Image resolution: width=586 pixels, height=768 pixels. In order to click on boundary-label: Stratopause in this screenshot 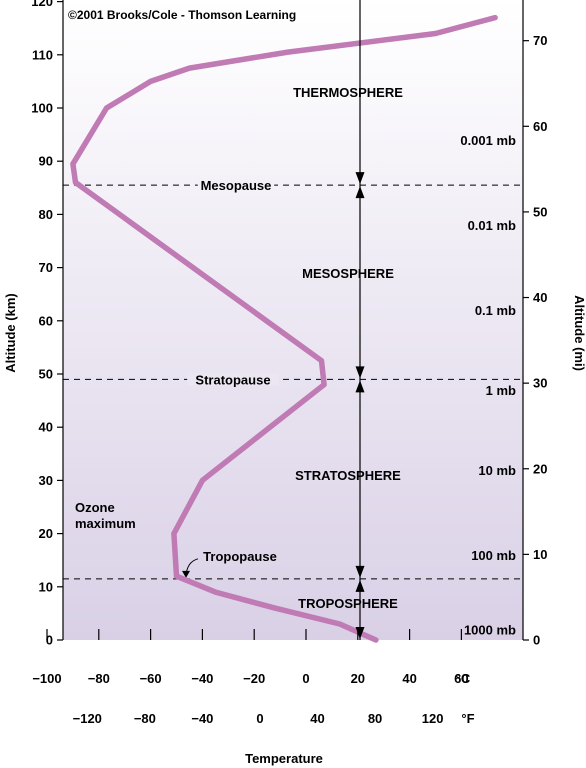, I will do `click(232, 379)`.